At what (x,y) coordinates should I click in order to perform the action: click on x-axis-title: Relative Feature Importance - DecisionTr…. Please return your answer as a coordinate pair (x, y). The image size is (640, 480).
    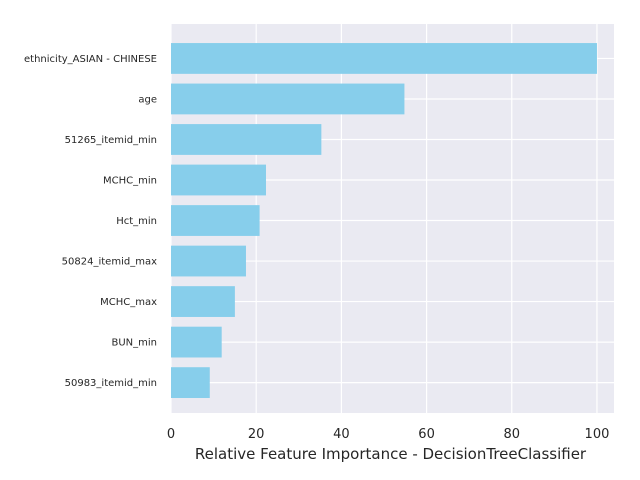
    Looking at the image, I should click on (391, 454).